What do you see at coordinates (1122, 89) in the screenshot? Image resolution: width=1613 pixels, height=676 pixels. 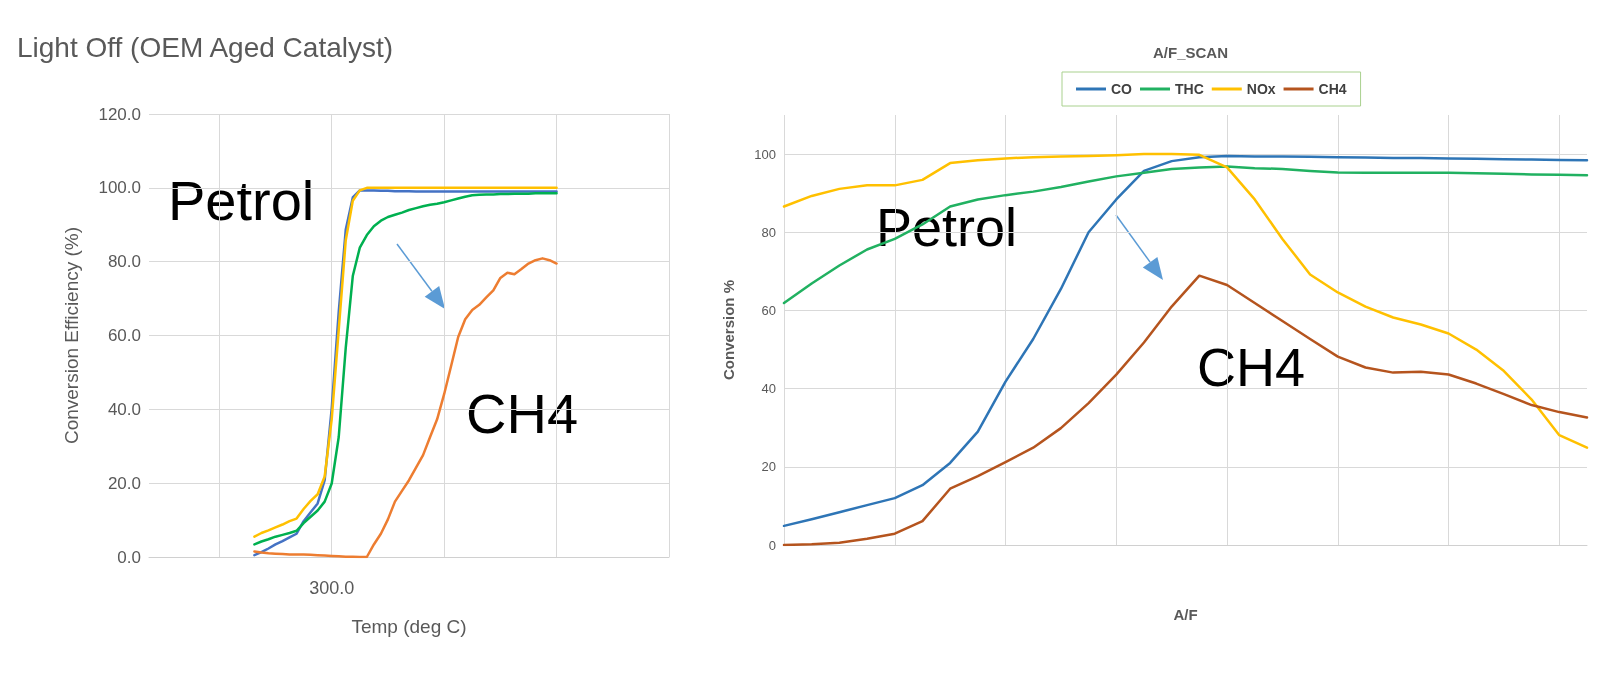 I see `legend-label: CO` at bounding box center [1122, 89].